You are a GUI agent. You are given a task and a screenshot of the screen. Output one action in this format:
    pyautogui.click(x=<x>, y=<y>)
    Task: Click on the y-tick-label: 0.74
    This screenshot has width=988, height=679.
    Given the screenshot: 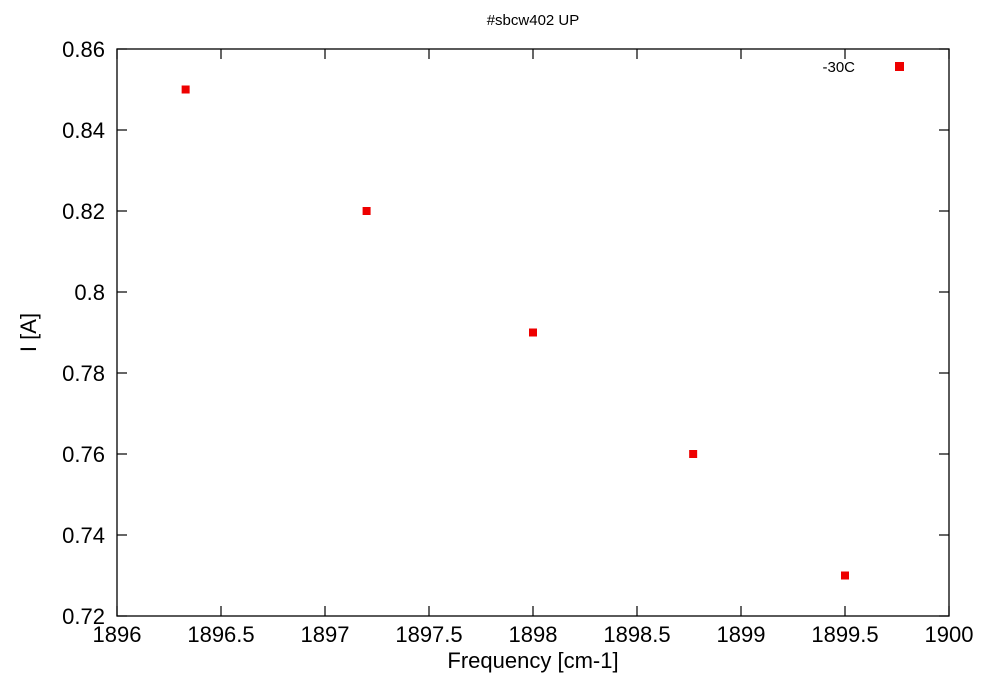 What is the action you would take?
    pyautogui.click(x=83, y=535)
    